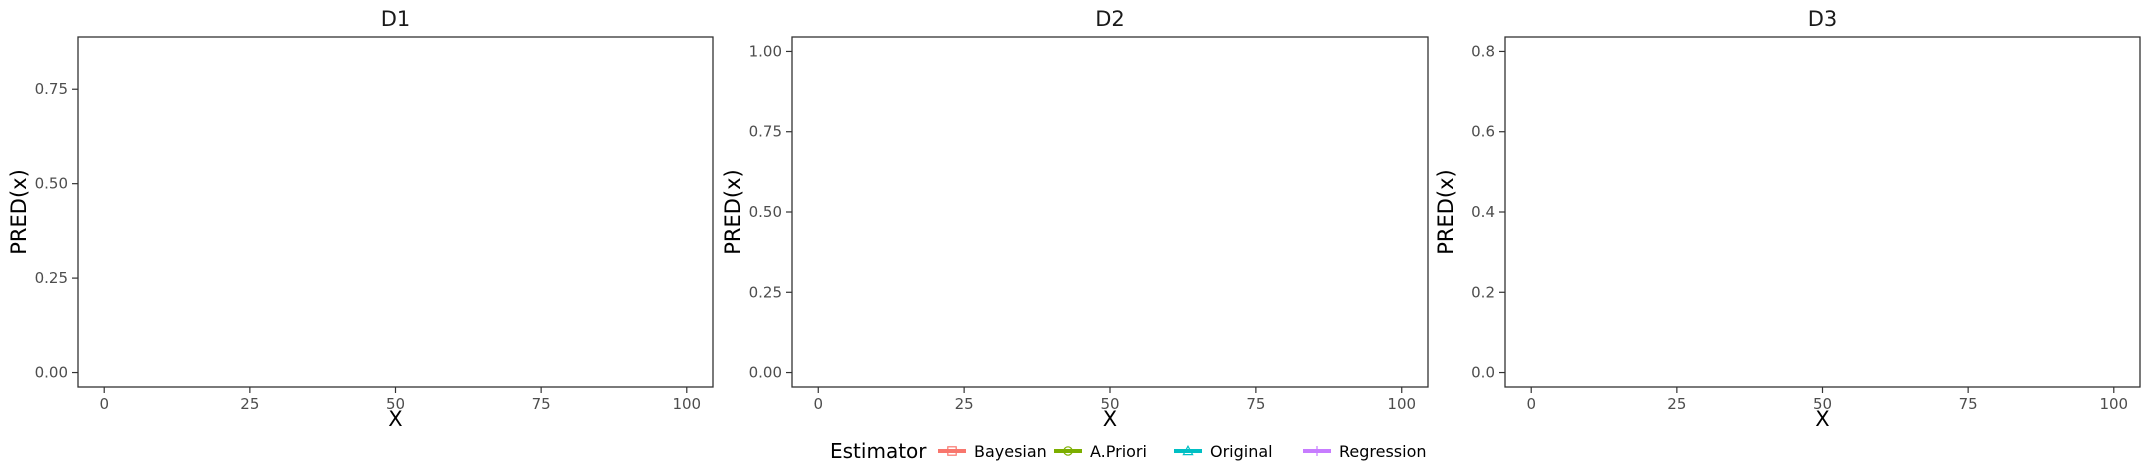  Describe the element at coordinates (1118, 451) in the screenshot. I see `legend-label: A.Priori` at that location.